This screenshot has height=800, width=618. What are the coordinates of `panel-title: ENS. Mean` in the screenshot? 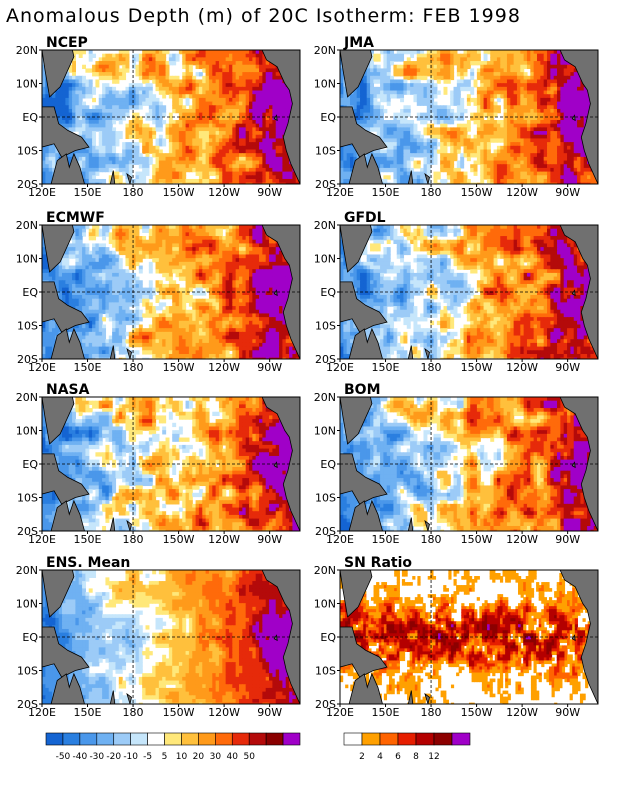 It's located at (88, 563).